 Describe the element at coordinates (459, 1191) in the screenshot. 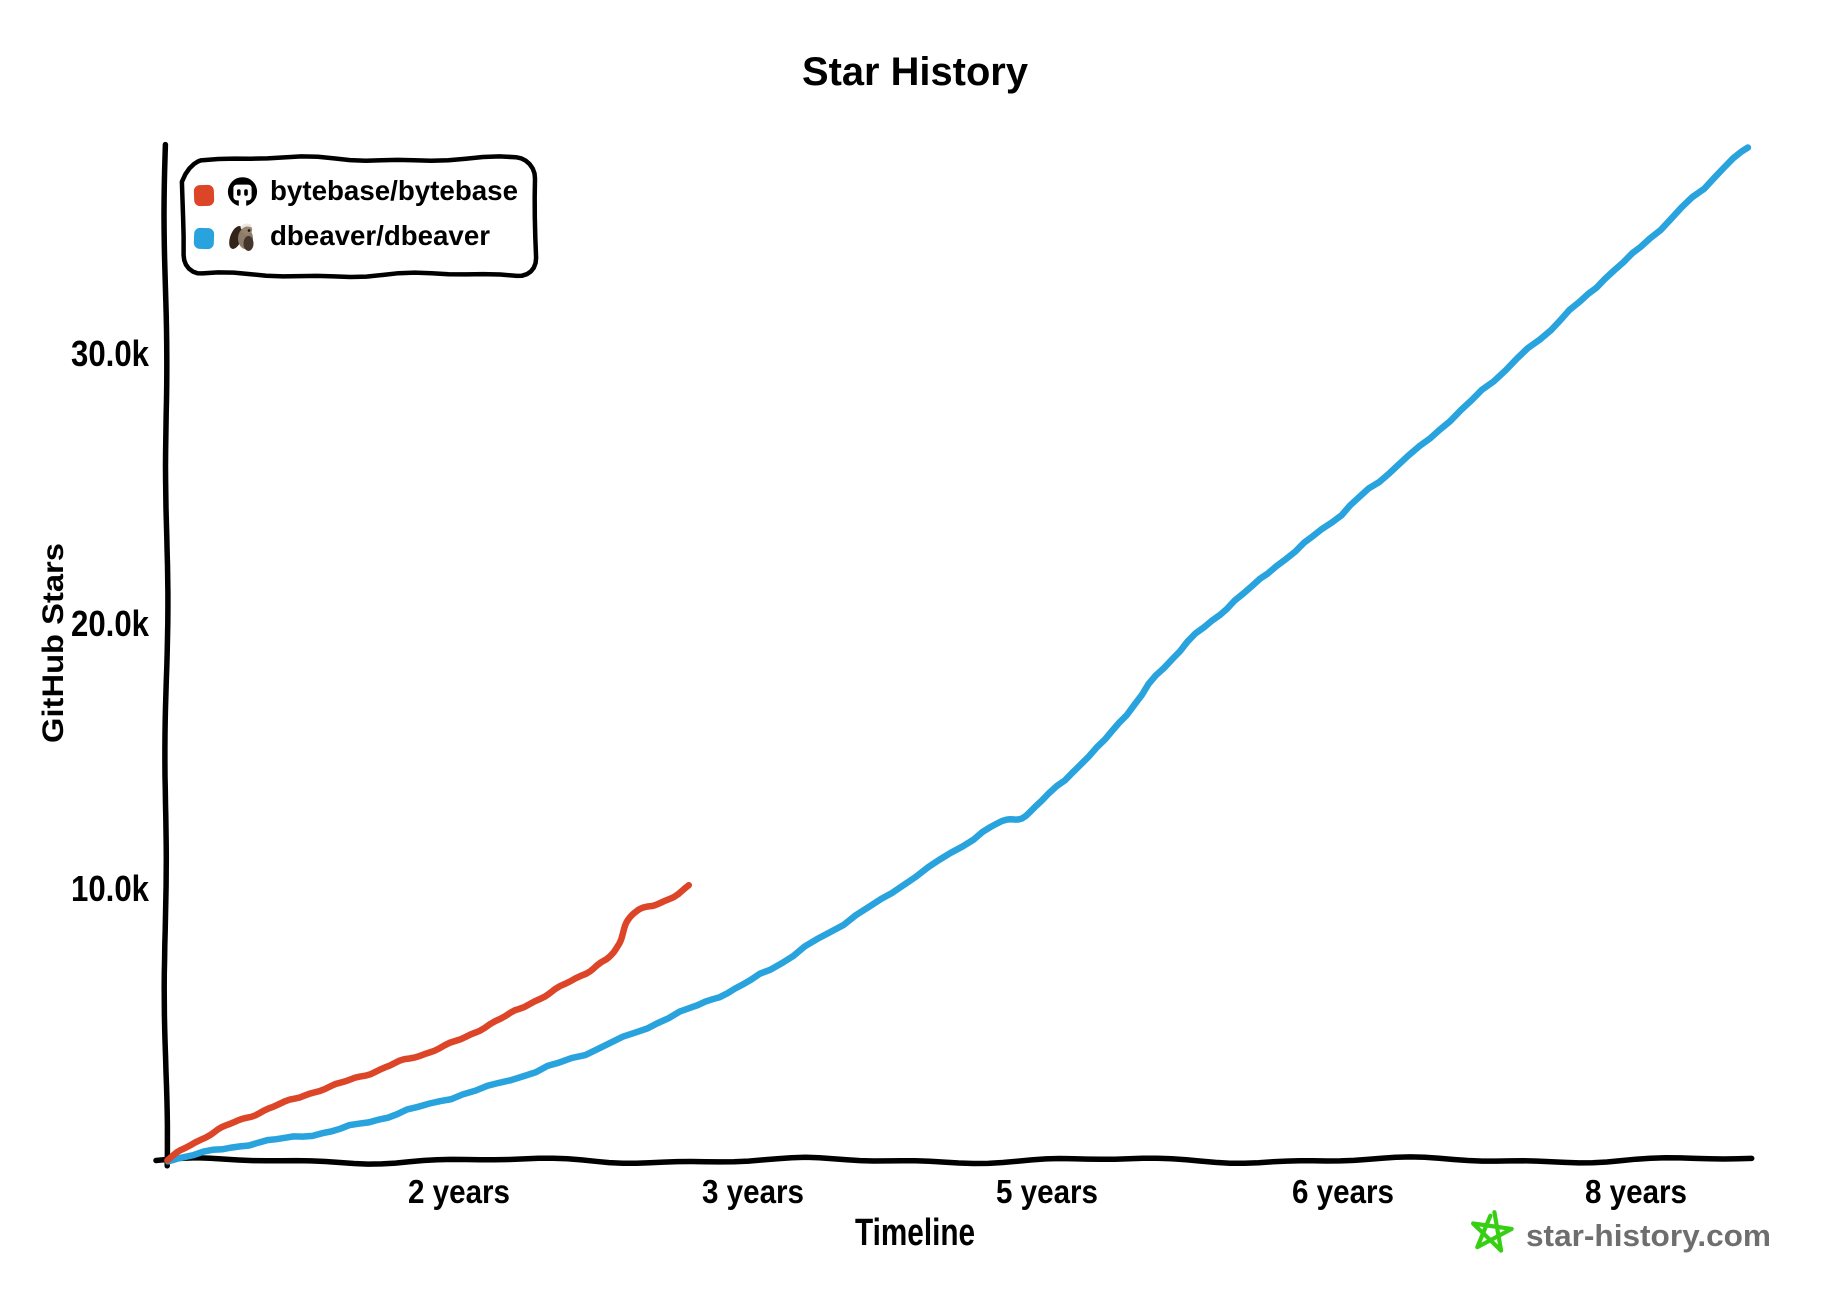

I see `svg-text: 2 years` at that location.